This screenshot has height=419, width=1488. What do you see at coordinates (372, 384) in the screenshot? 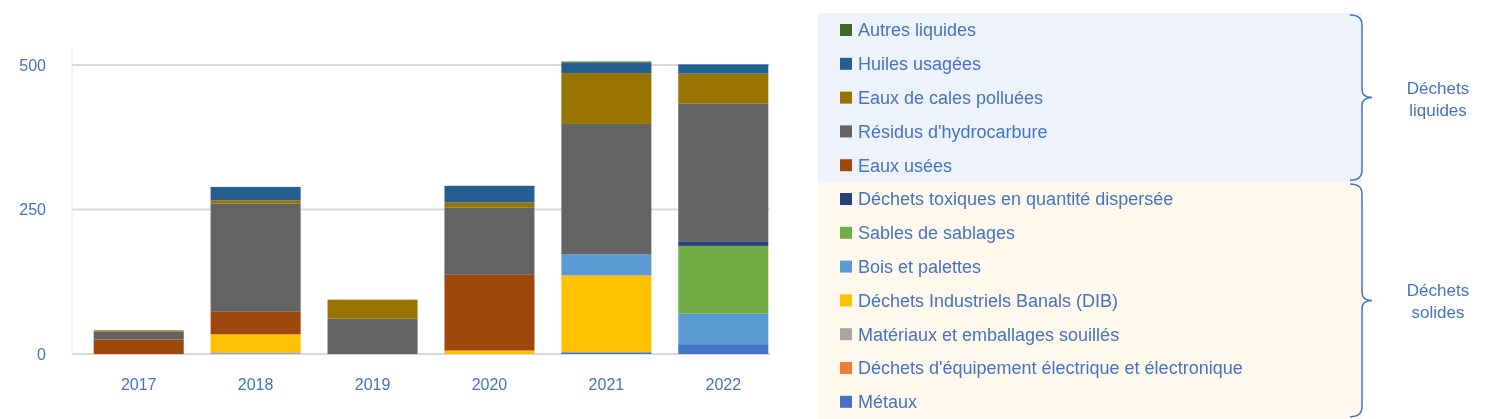
I see `x-tick-label: 2019` at bounding box center [372, 384].